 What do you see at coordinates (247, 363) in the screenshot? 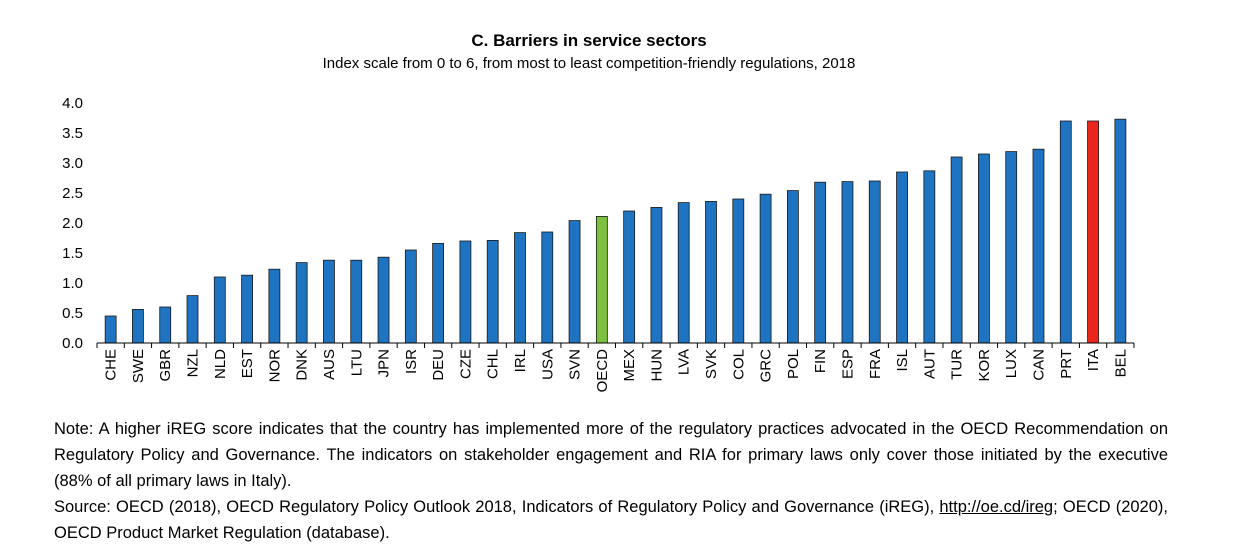
I see `x-tick-label: EST` at bounding box center [247, 363].